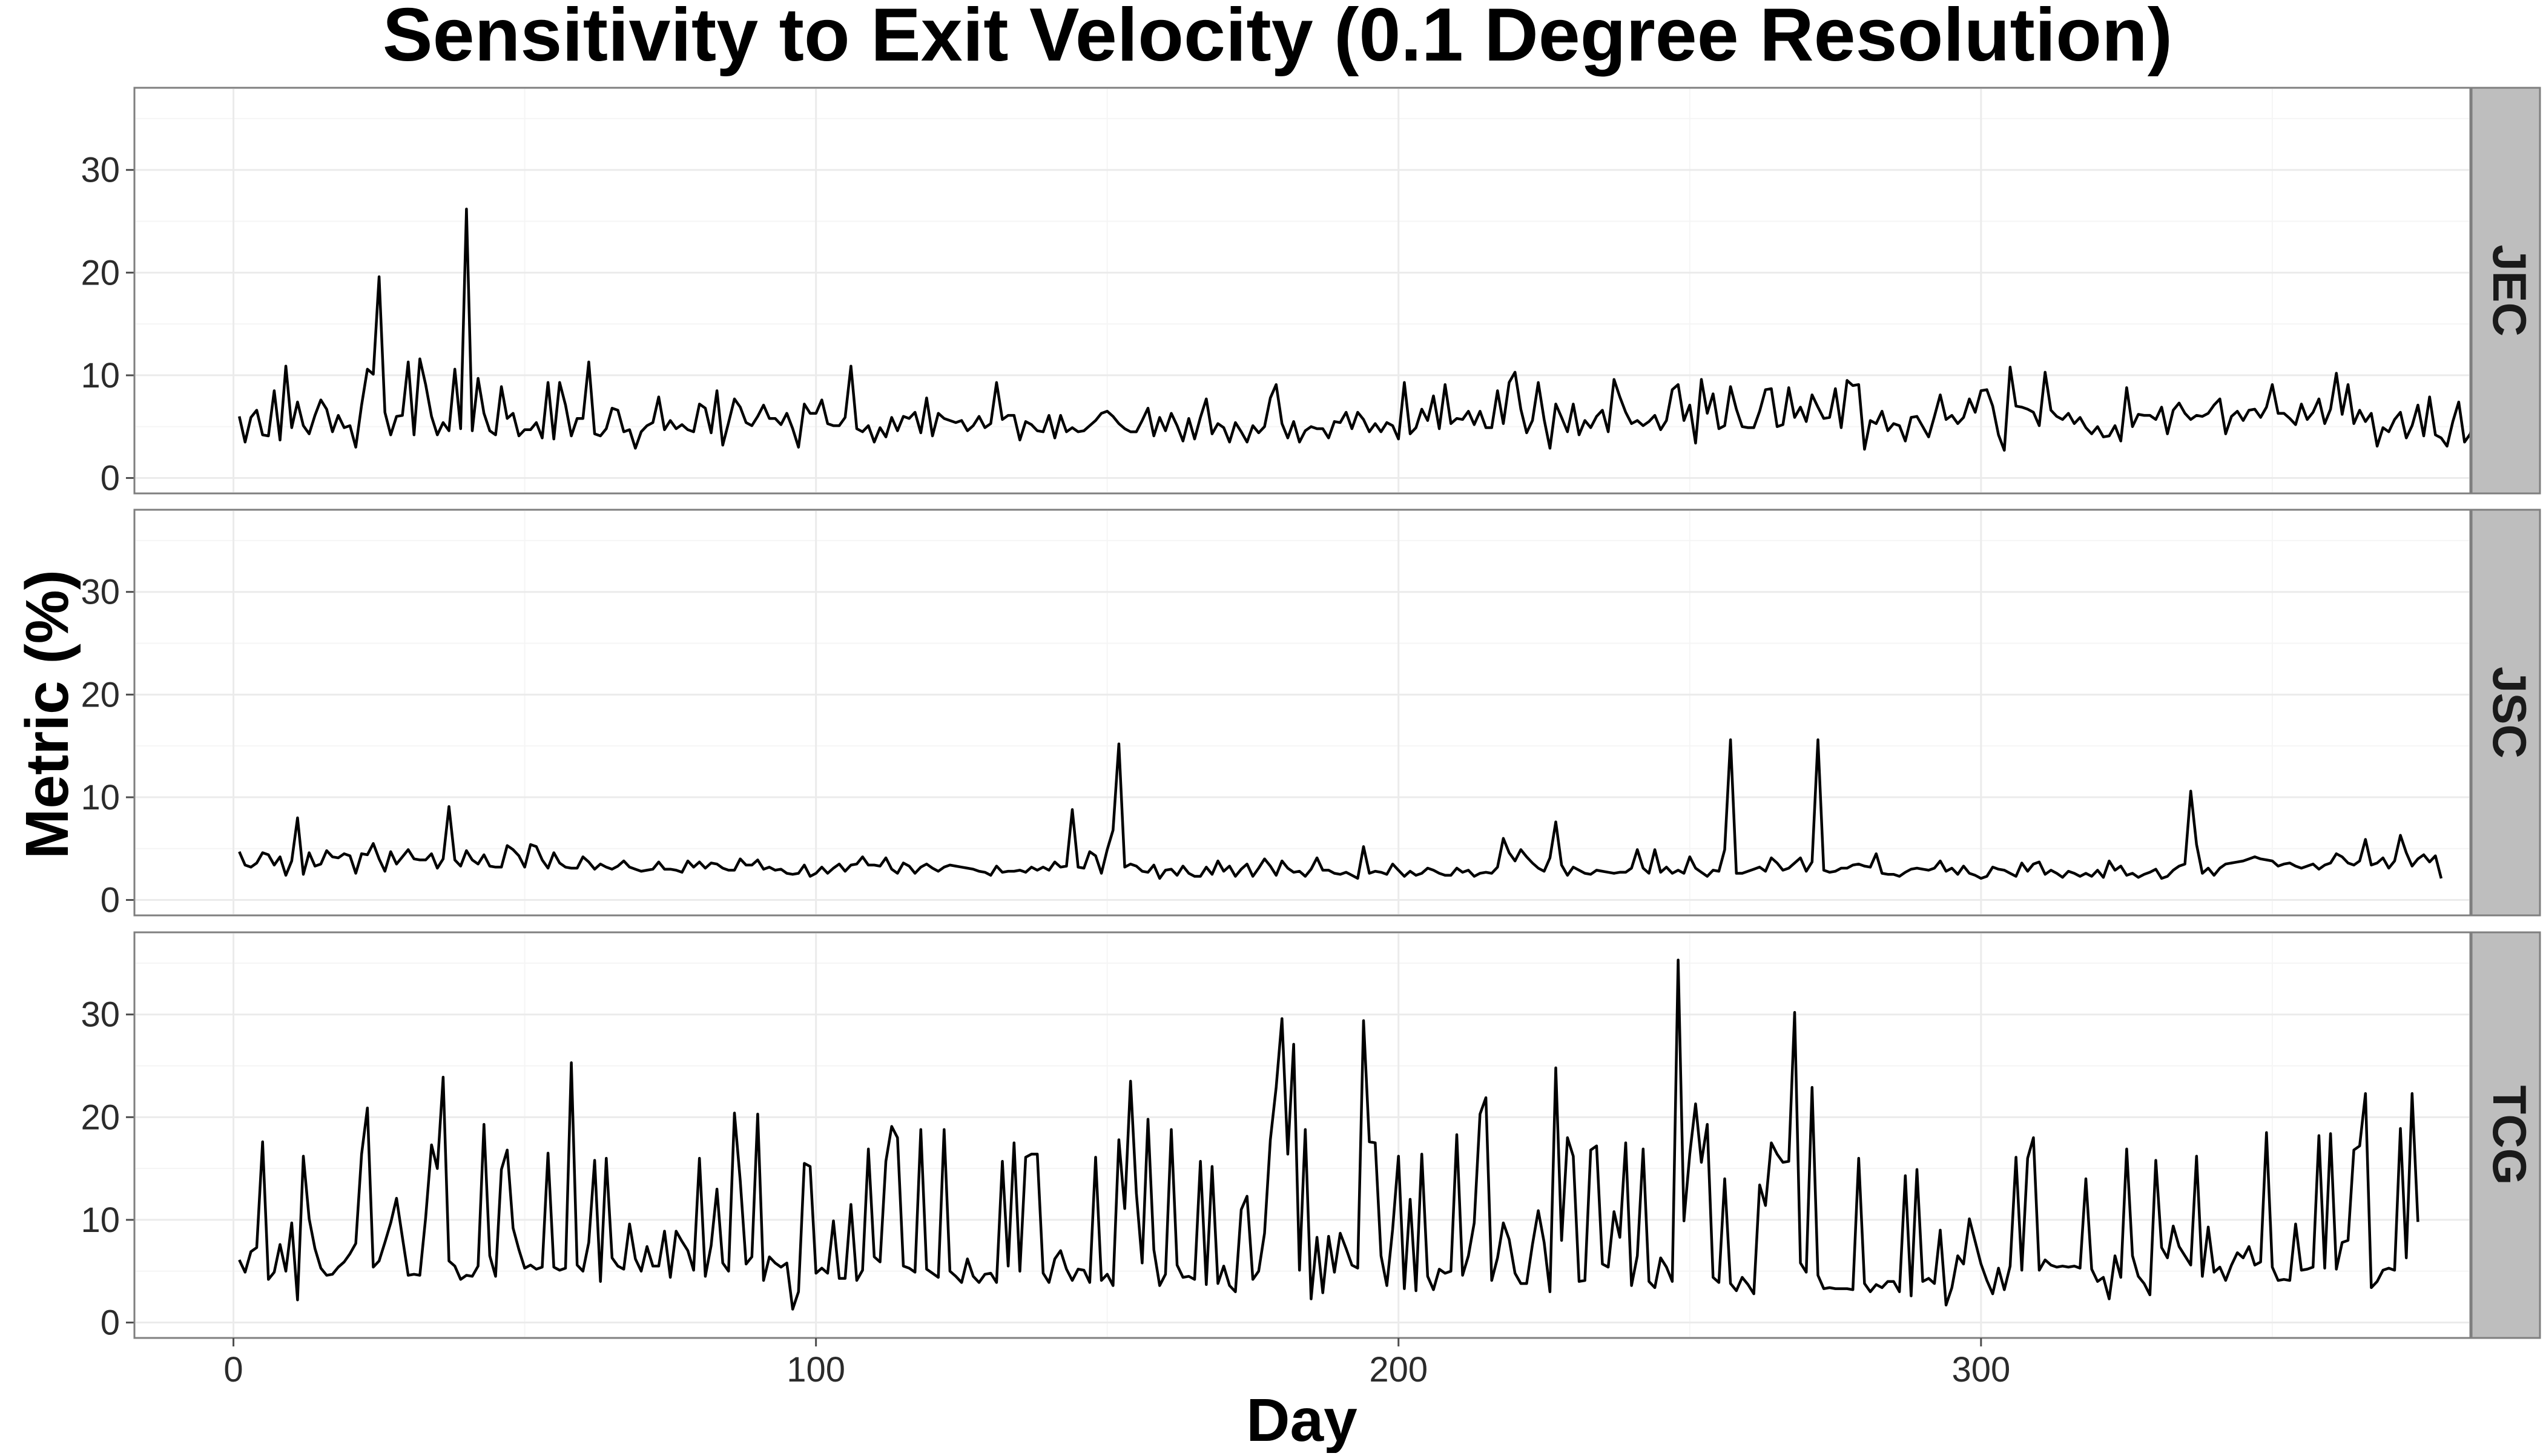  What do you see at coordinates (1340, 809) in the screenshot?
I see `series-line-jsc` at bounding box center [1340, 809].